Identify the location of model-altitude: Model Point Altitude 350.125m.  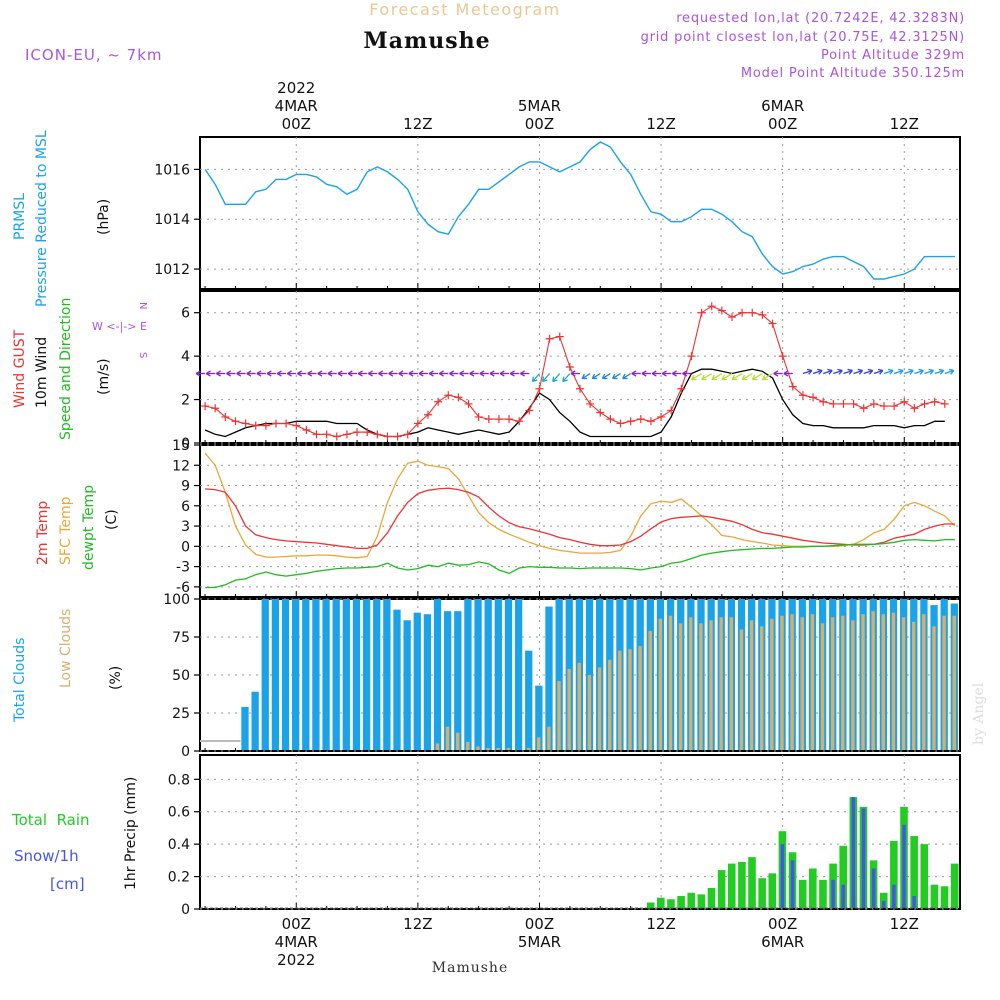
(853, 73).